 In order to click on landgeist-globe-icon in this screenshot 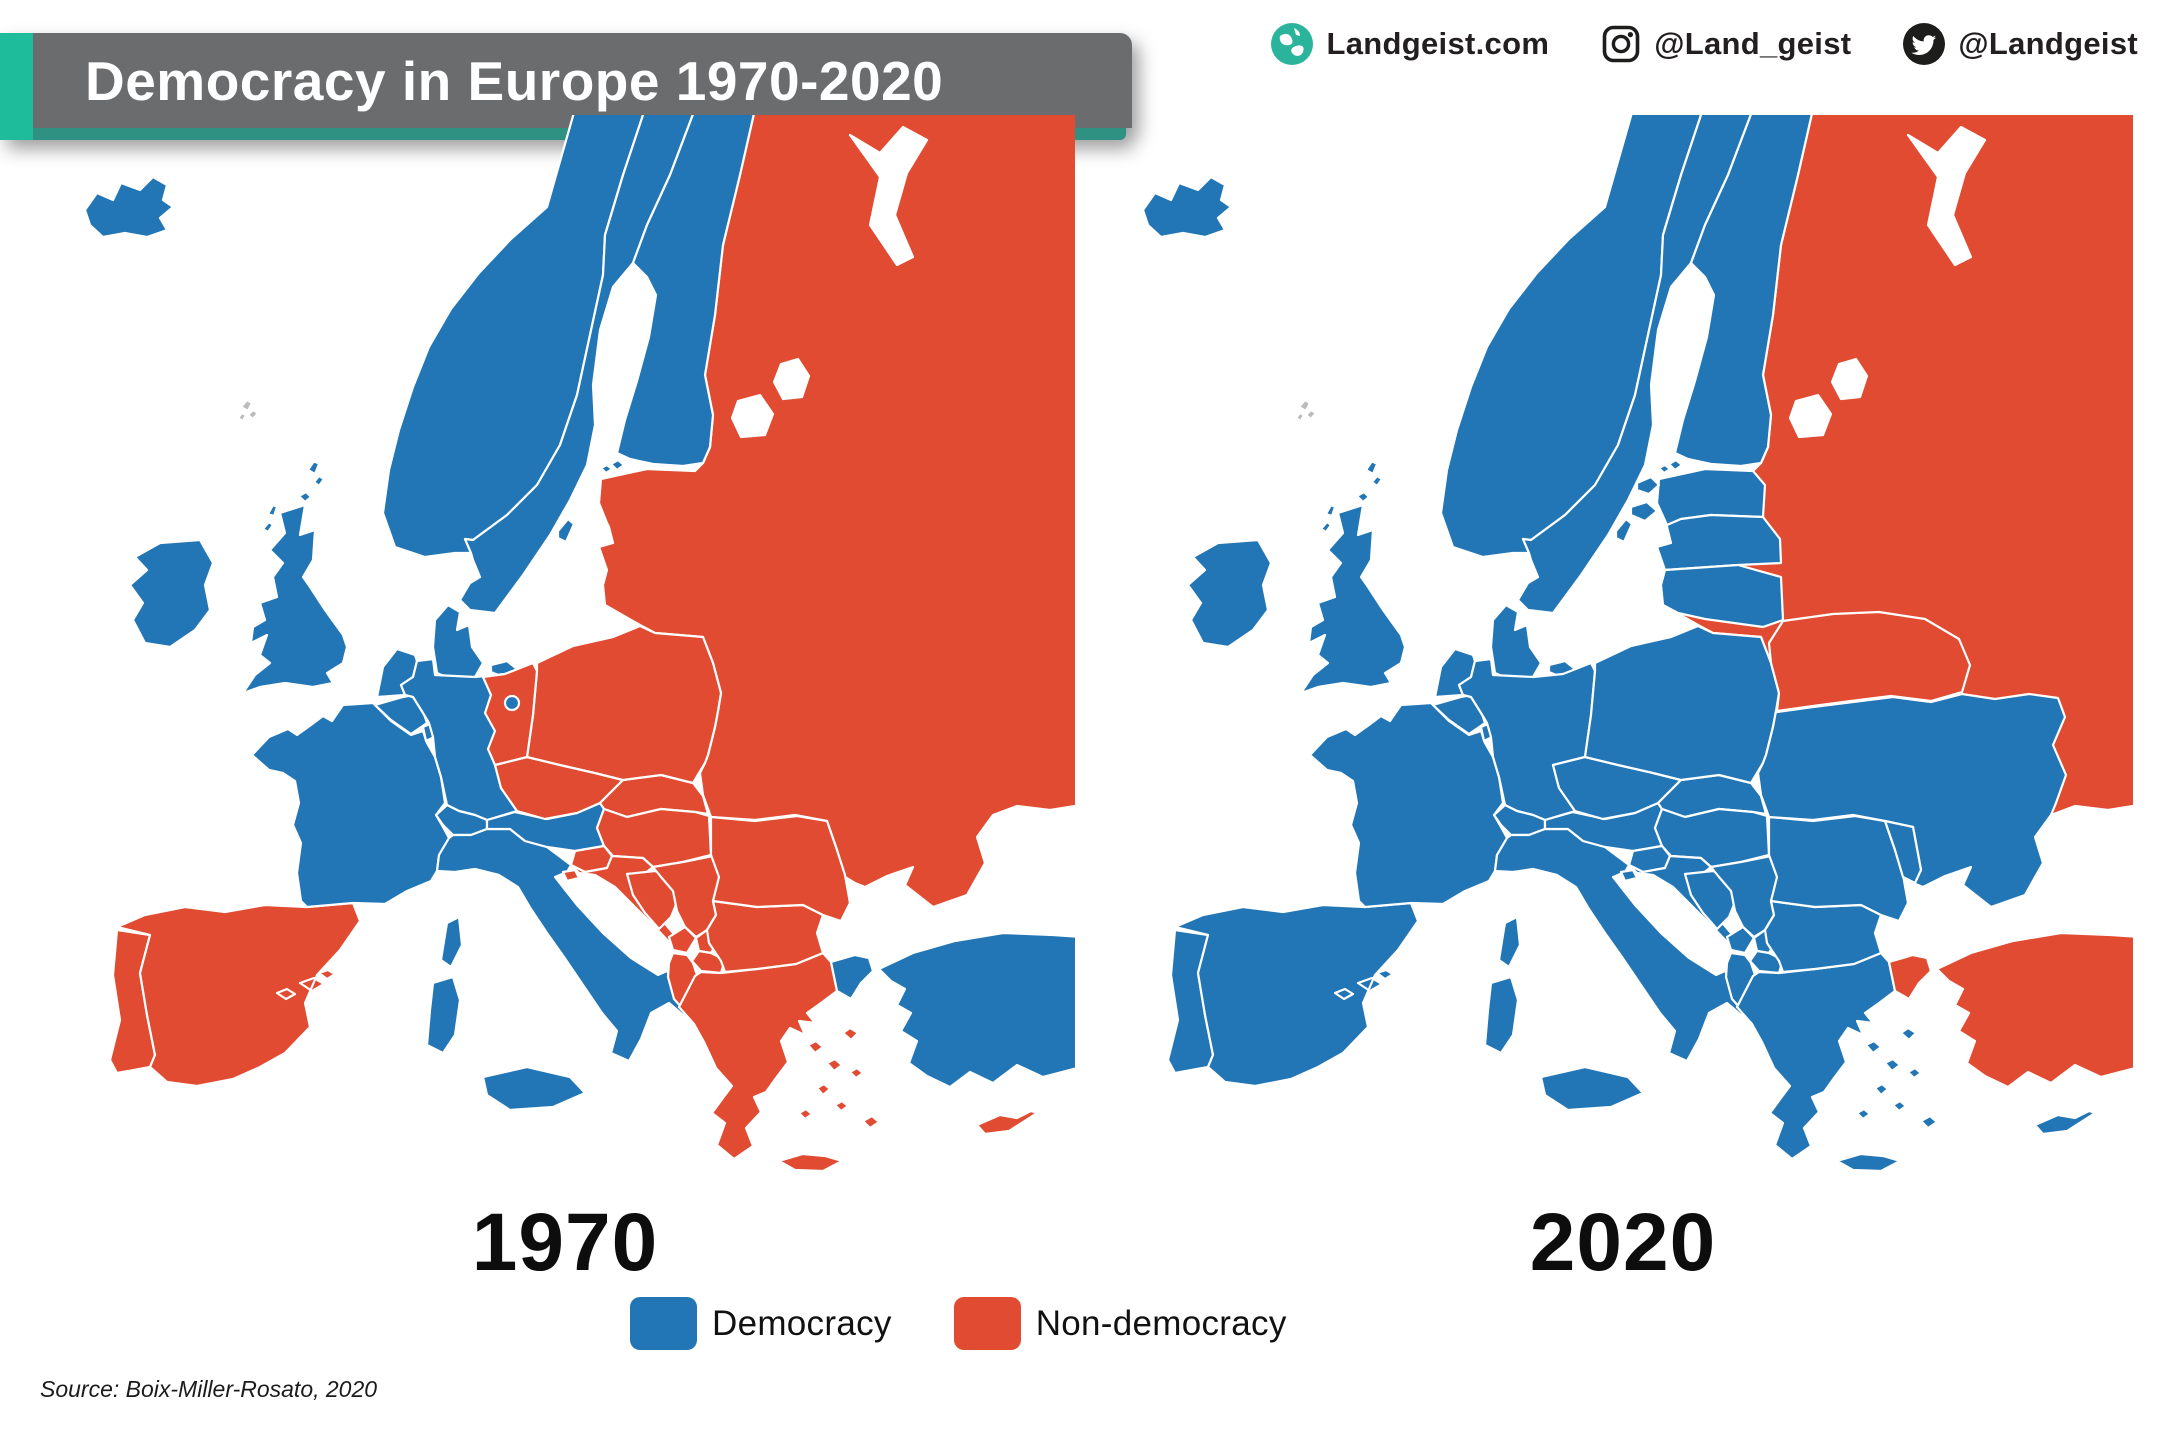, I will do `click(1291, 44)`.